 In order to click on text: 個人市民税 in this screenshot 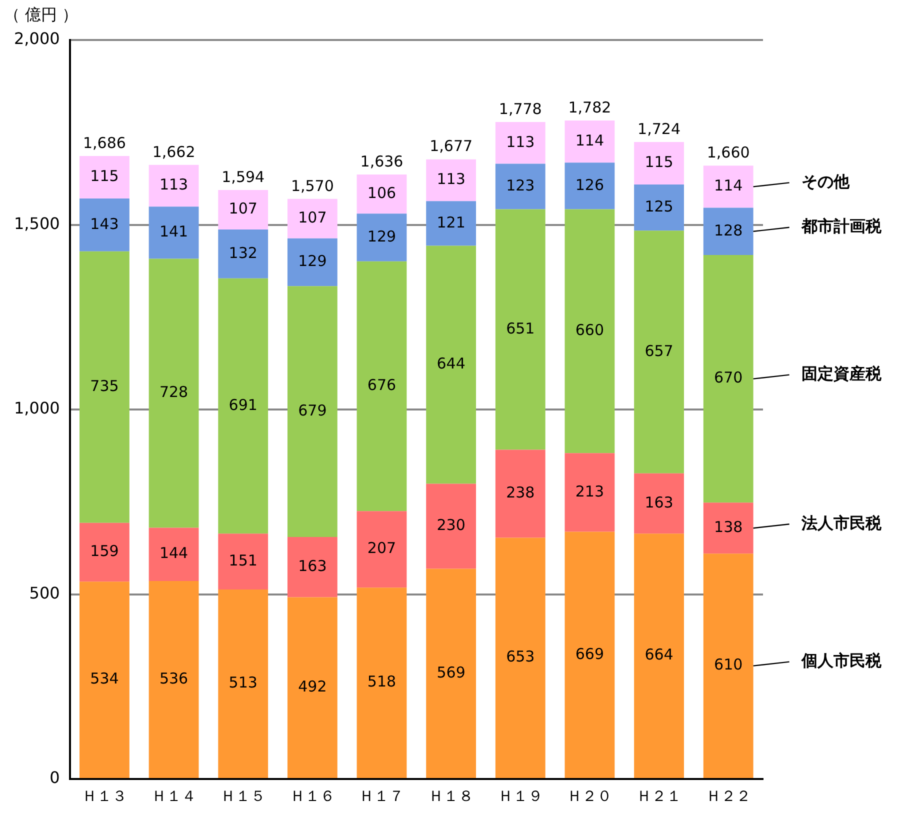, I will do `click(841, 660)`.